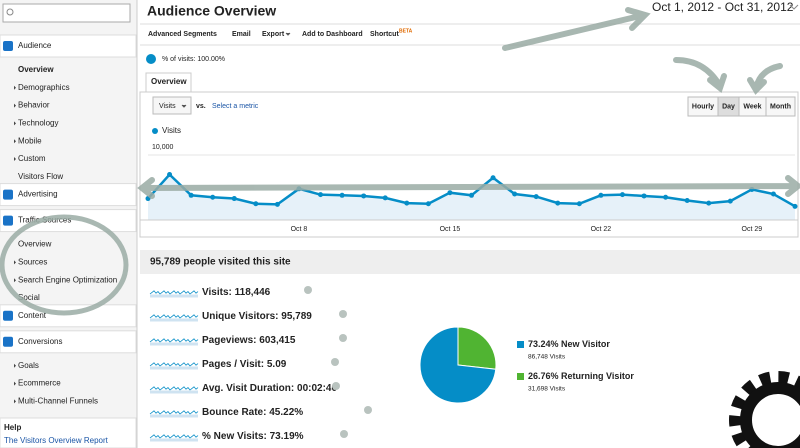  I want to click on x-tick-label: Oct 29, so click(752, 229).